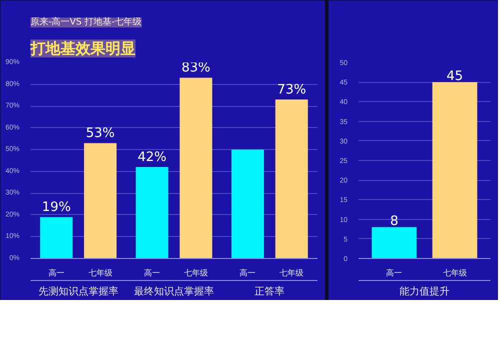  I want to click on text: 19%, so click(56, 208).